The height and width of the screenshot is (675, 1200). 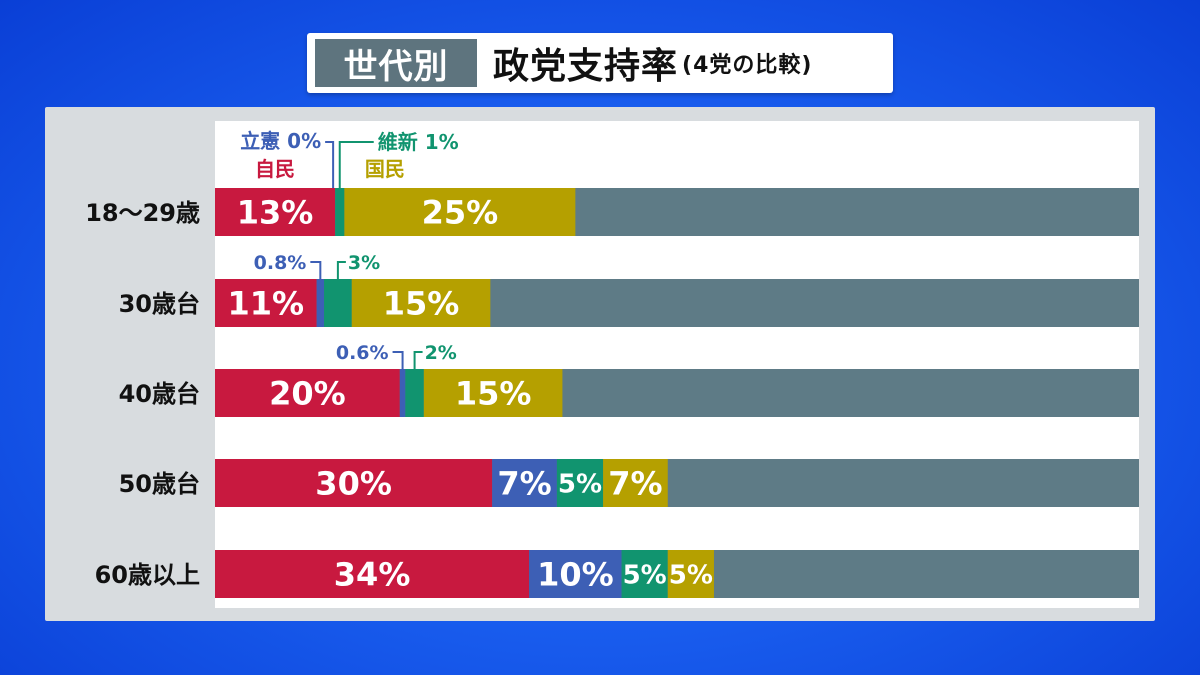 I want to click on data-label: 30%, so click(x=353, y=484).